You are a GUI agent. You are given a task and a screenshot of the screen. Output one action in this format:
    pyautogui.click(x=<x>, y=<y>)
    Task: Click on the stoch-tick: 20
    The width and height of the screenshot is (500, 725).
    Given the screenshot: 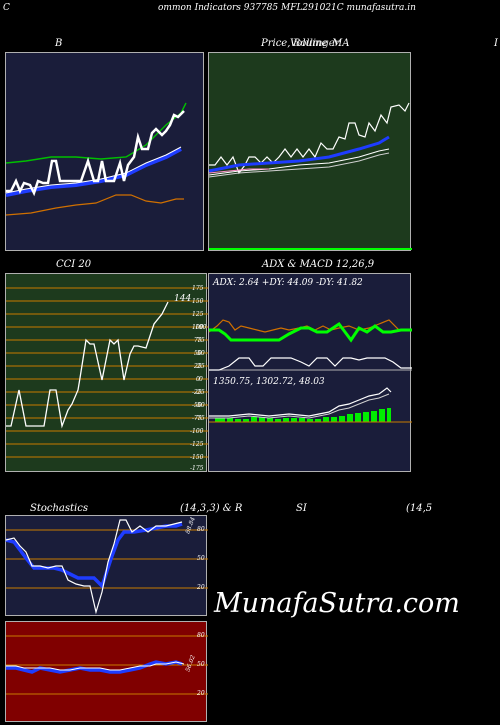 What is the action you would take?
    pyautogui.click(x=201, y=587)
    